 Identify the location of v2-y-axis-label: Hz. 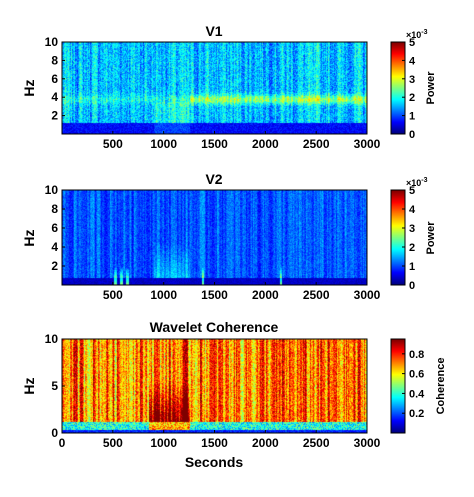
(29, 237).